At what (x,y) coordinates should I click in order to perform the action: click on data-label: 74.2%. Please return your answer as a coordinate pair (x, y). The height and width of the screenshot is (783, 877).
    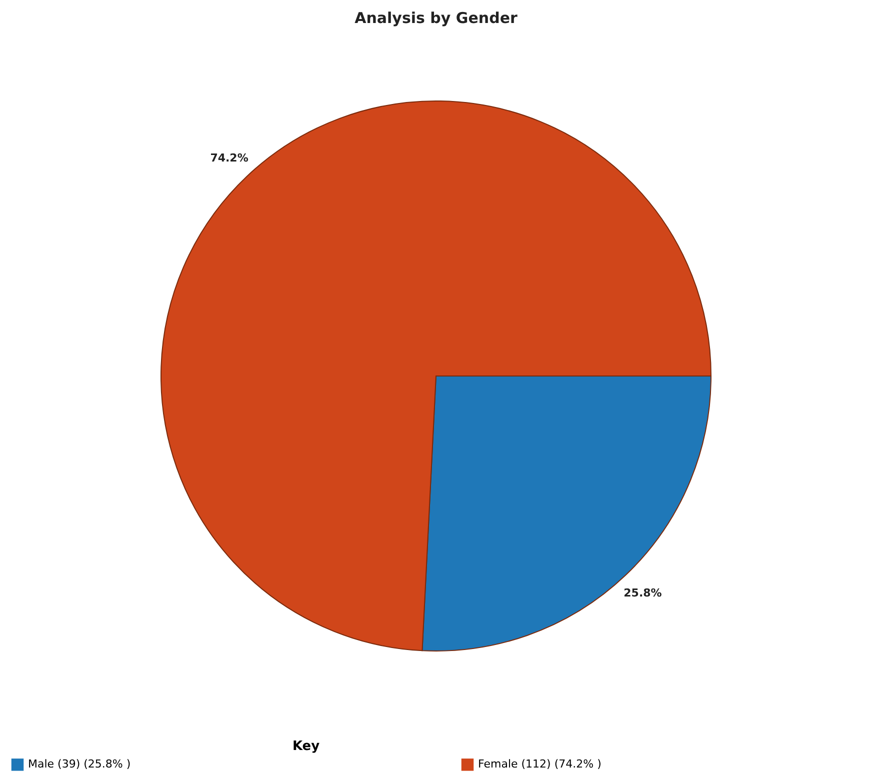
    Looking at the image, I should click on (229, 158).